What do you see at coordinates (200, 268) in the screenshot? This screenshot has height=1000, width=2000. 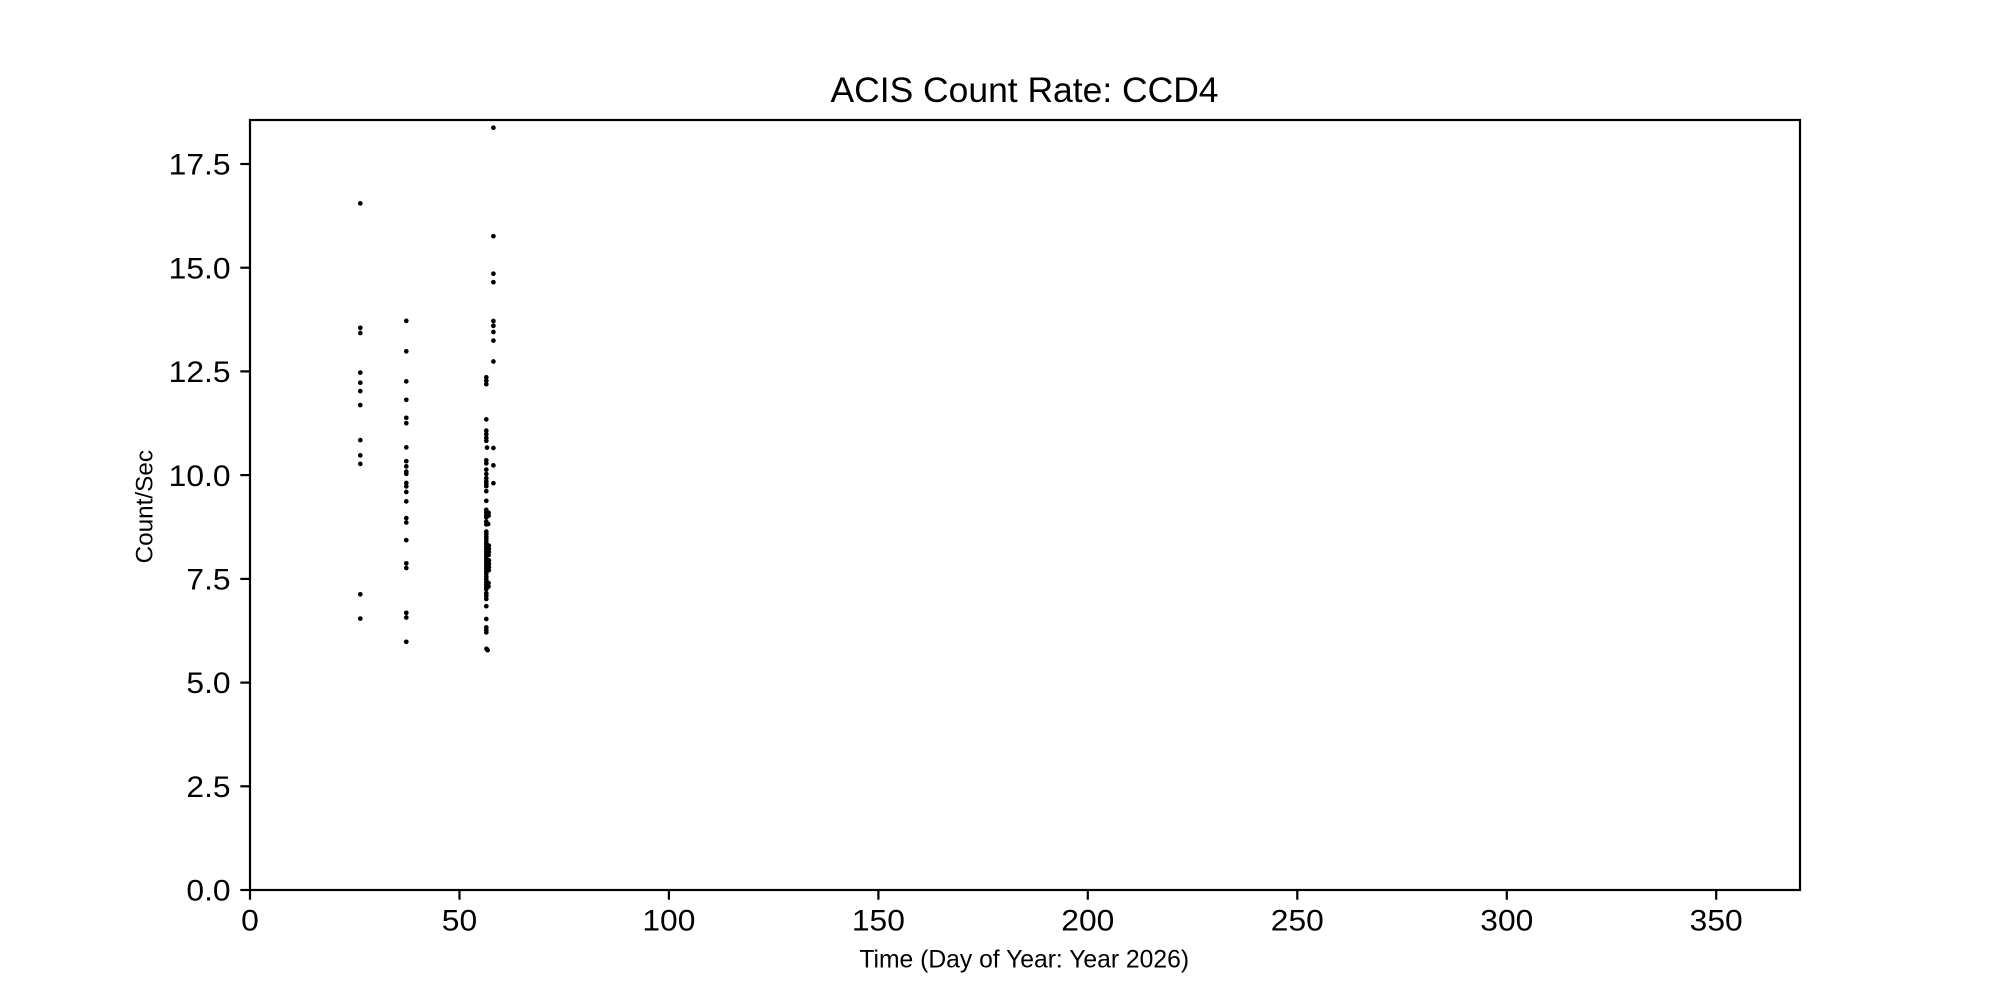 I see `svg-text: 15.0` at bounding box center [200, 268].